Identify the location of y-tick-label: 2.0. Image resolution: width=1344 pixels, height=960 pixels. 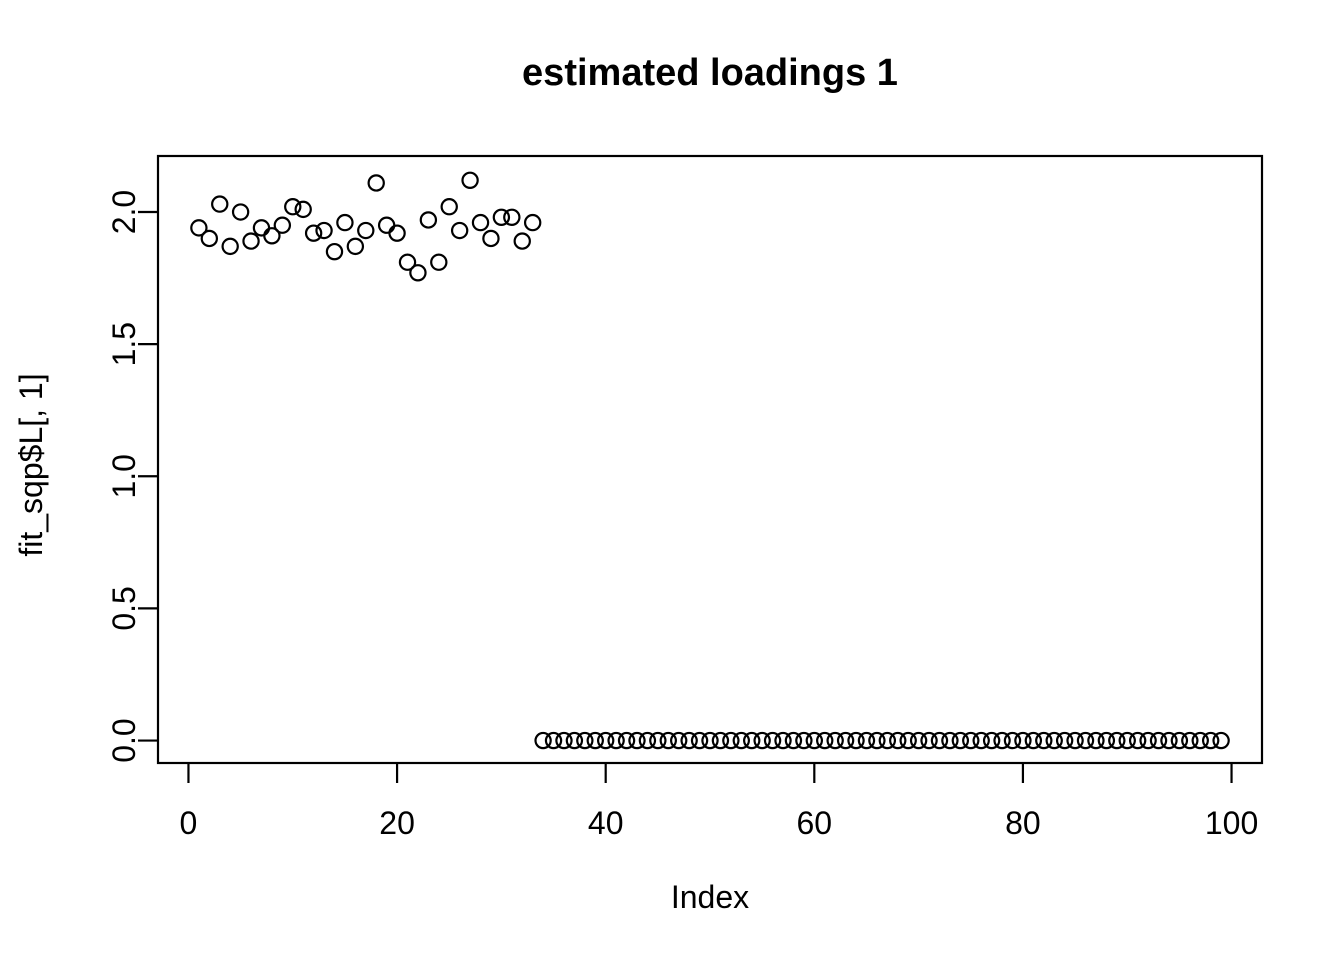
(124, 212).